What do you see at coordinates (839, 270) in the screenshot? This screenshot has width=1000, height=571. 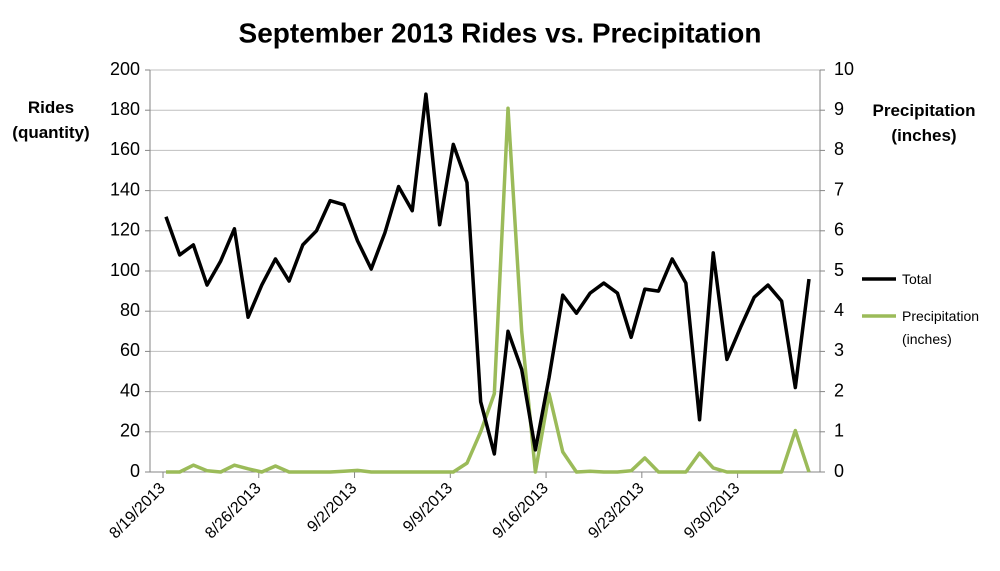 I see `y2-tick-label: 5` at bounding box center [839, 270].